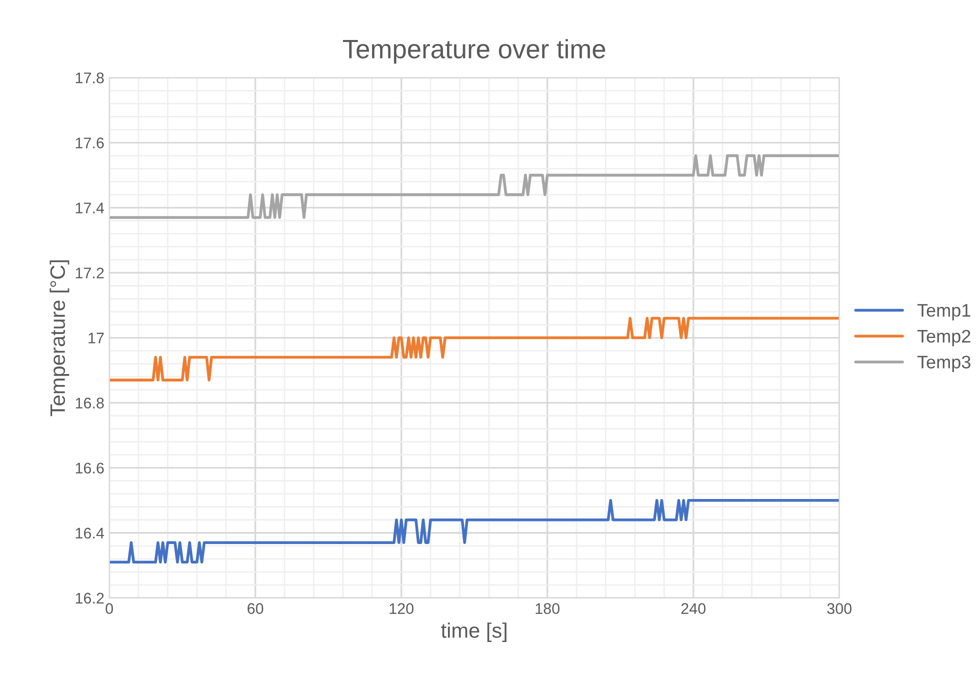 Image resolution: width=976 pixels, height=681 pixels. Describe the element at coordinates (90, 403) in the screenshot. I see `y-tick-label: 16.8` at that location.